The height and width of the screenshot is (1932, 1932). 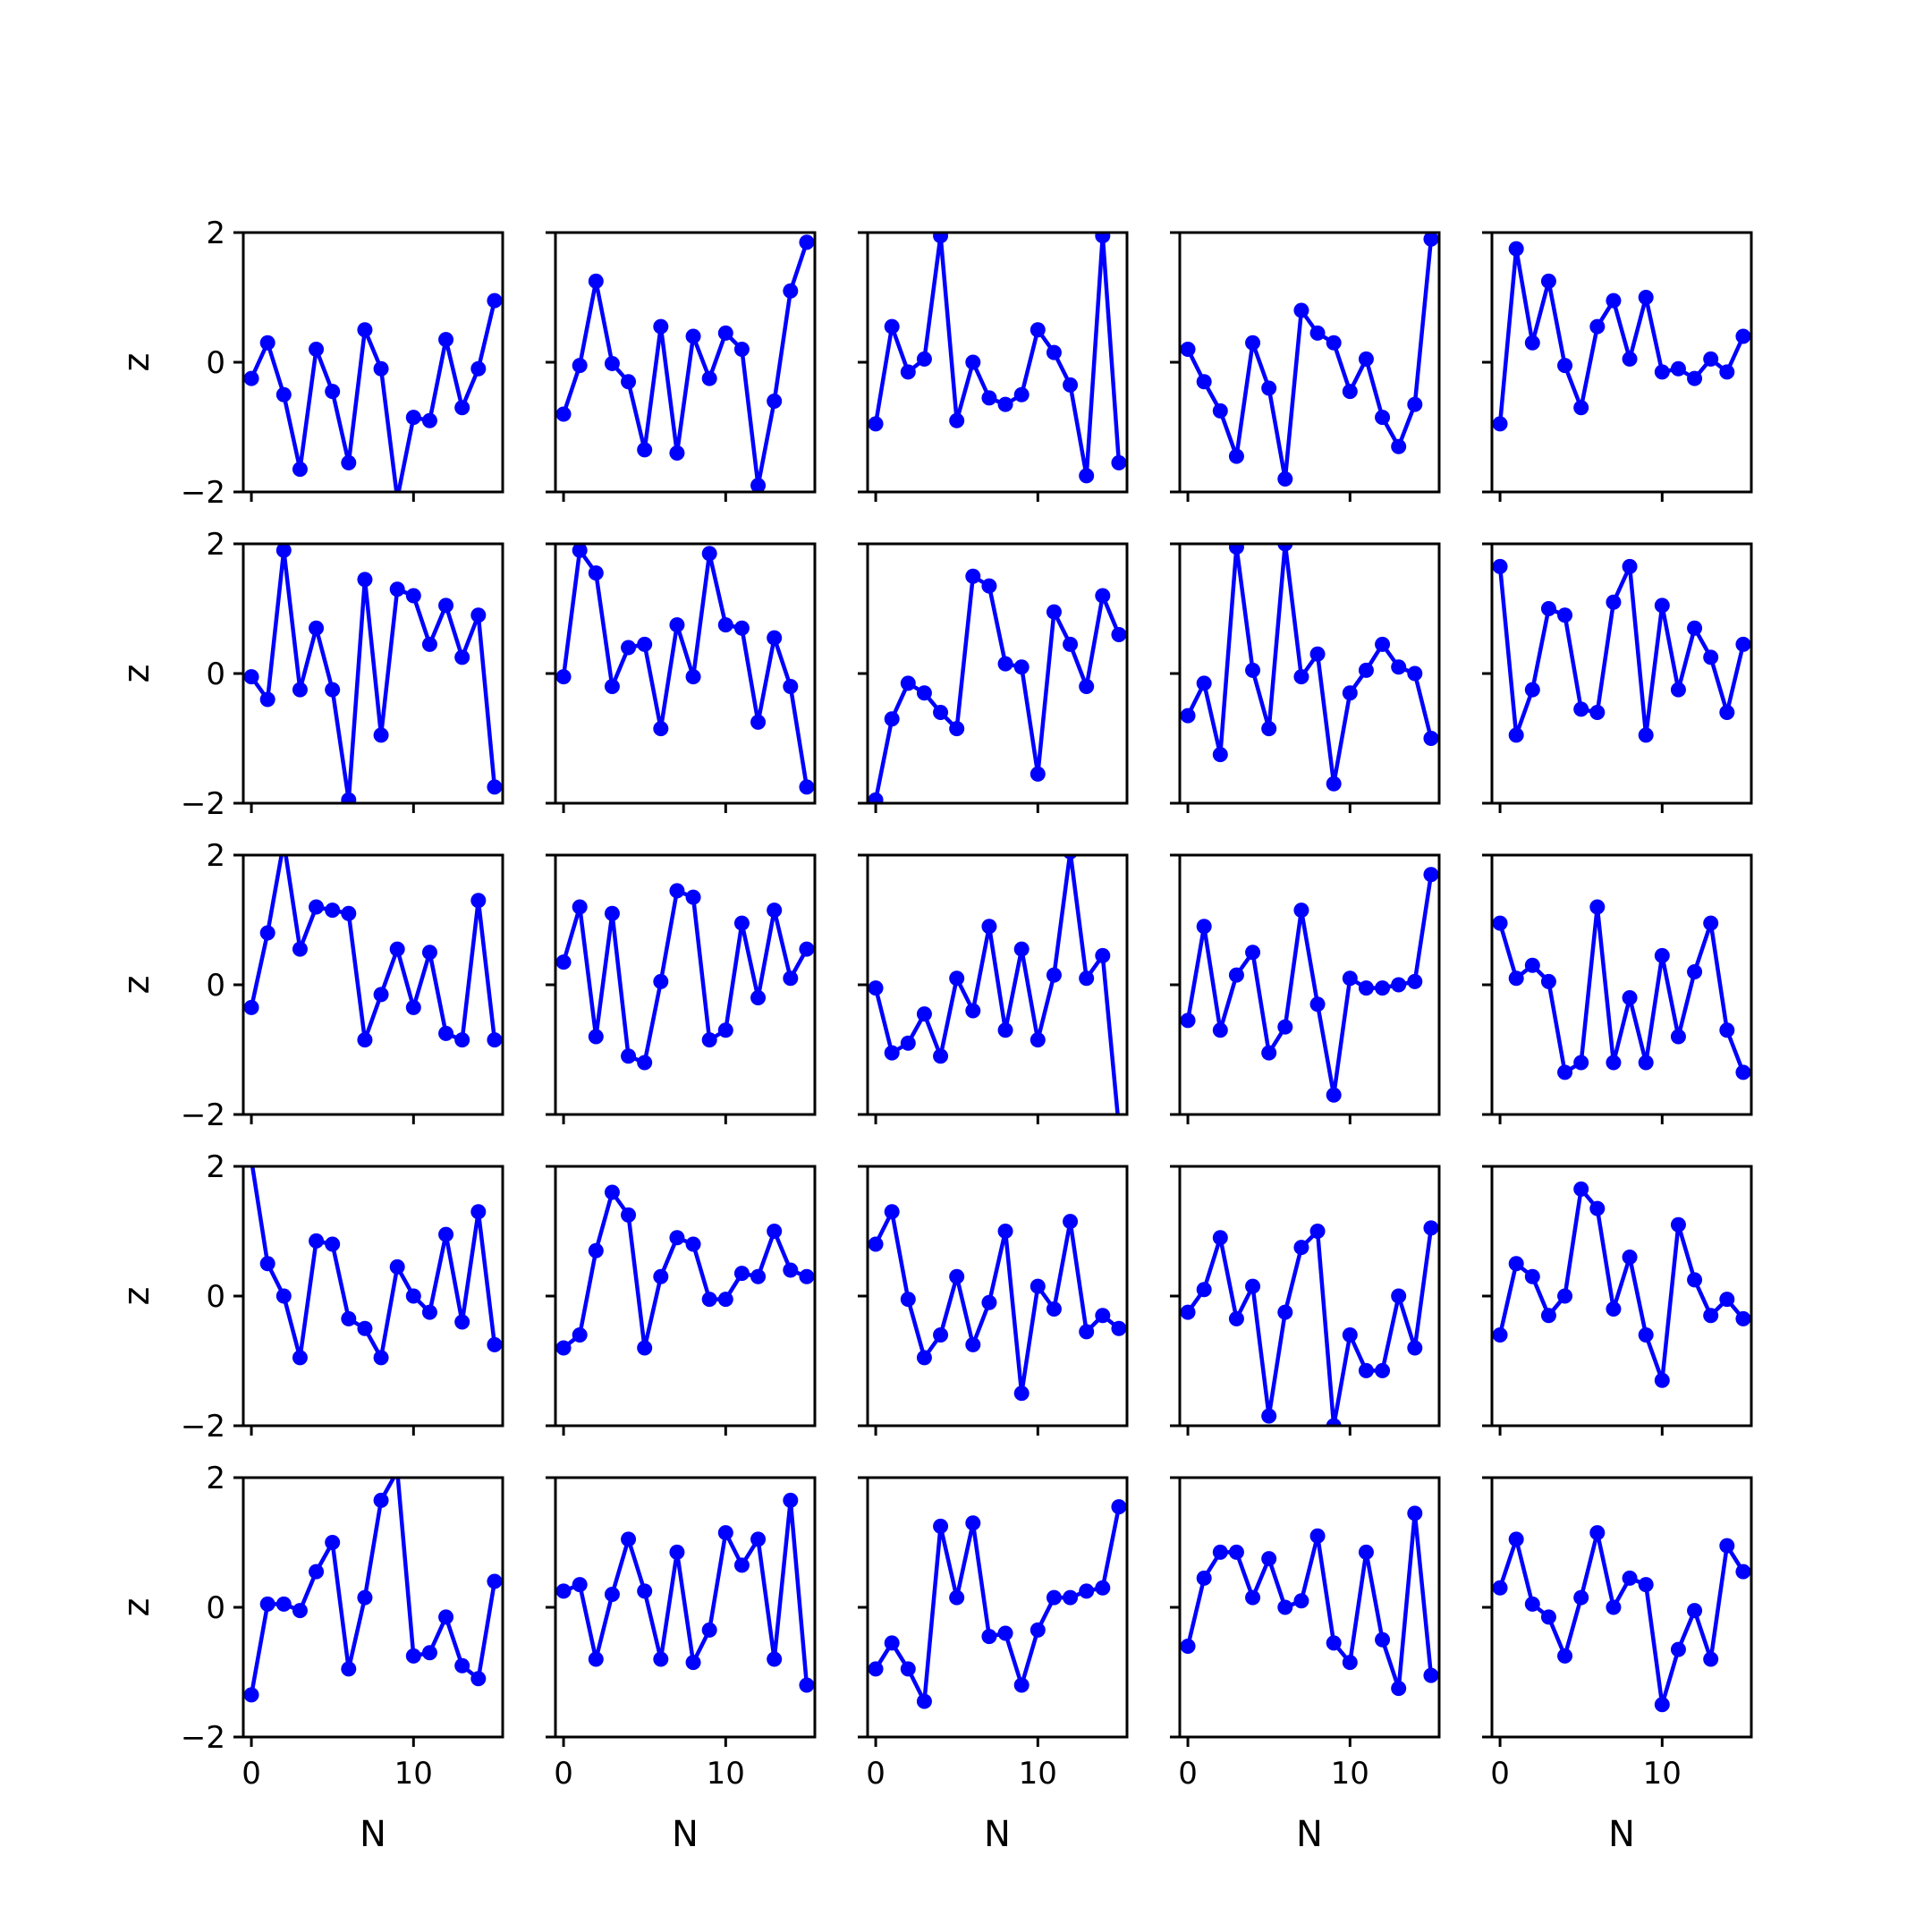 What do you see at coordinates (215, 856) in the screenshot?
I see `y-tick-label: 2` at bounding box center [215, 856].